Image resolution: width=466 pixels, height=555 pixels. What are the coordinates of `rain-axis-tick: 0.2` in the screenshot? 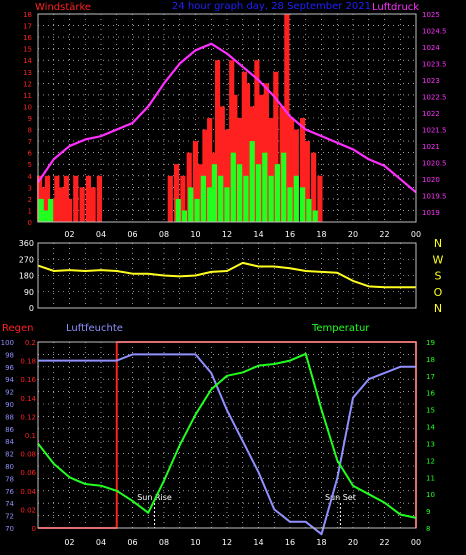 It's located at (30, 343).